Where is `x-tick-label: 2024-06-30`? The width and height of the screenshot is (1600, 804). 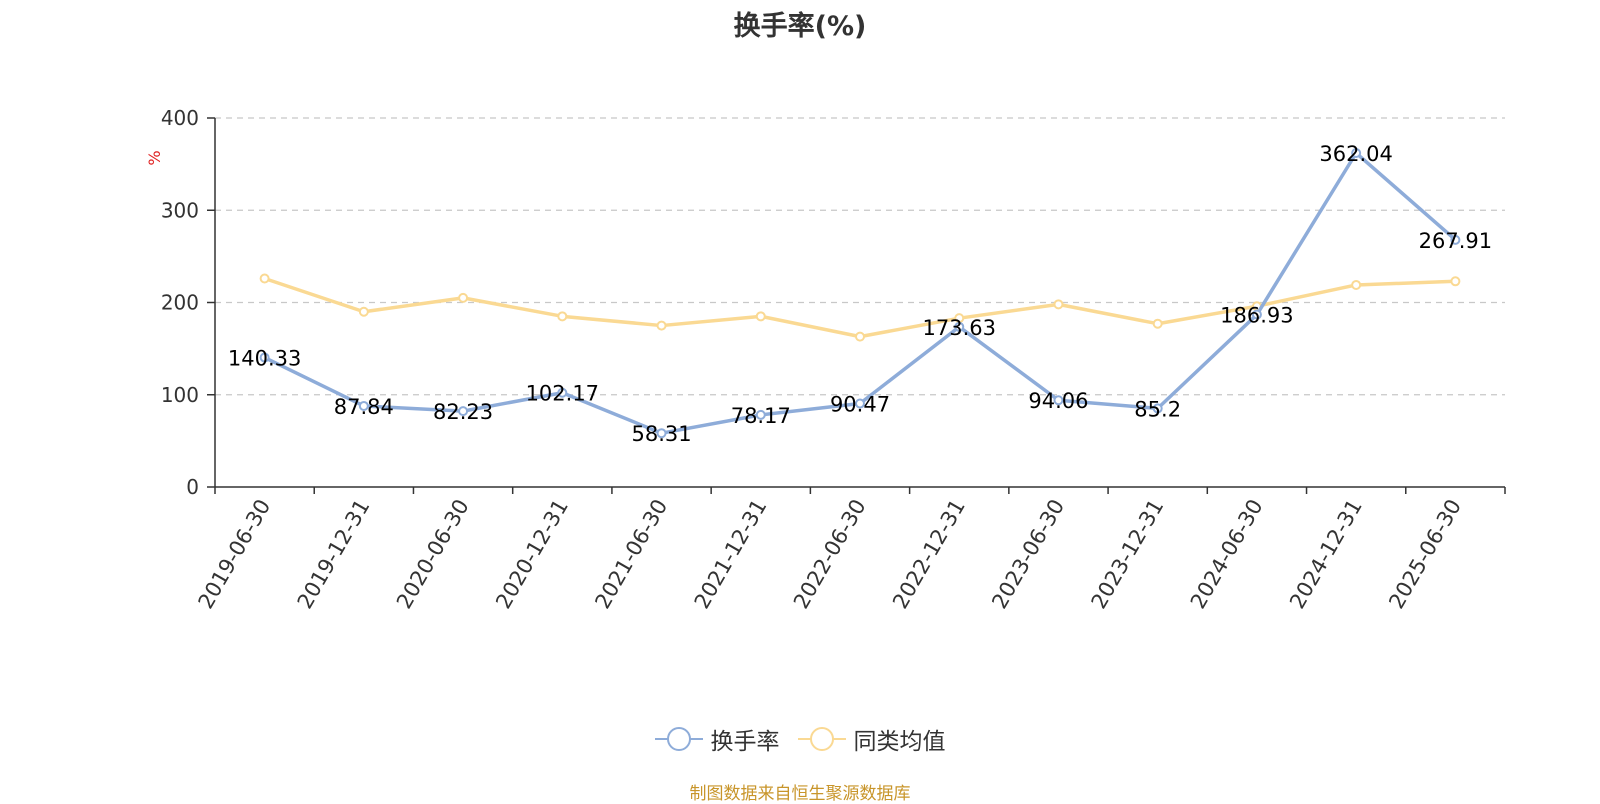 x-tick-label: 2024-06-30 is located at coordinates (1227, 554).